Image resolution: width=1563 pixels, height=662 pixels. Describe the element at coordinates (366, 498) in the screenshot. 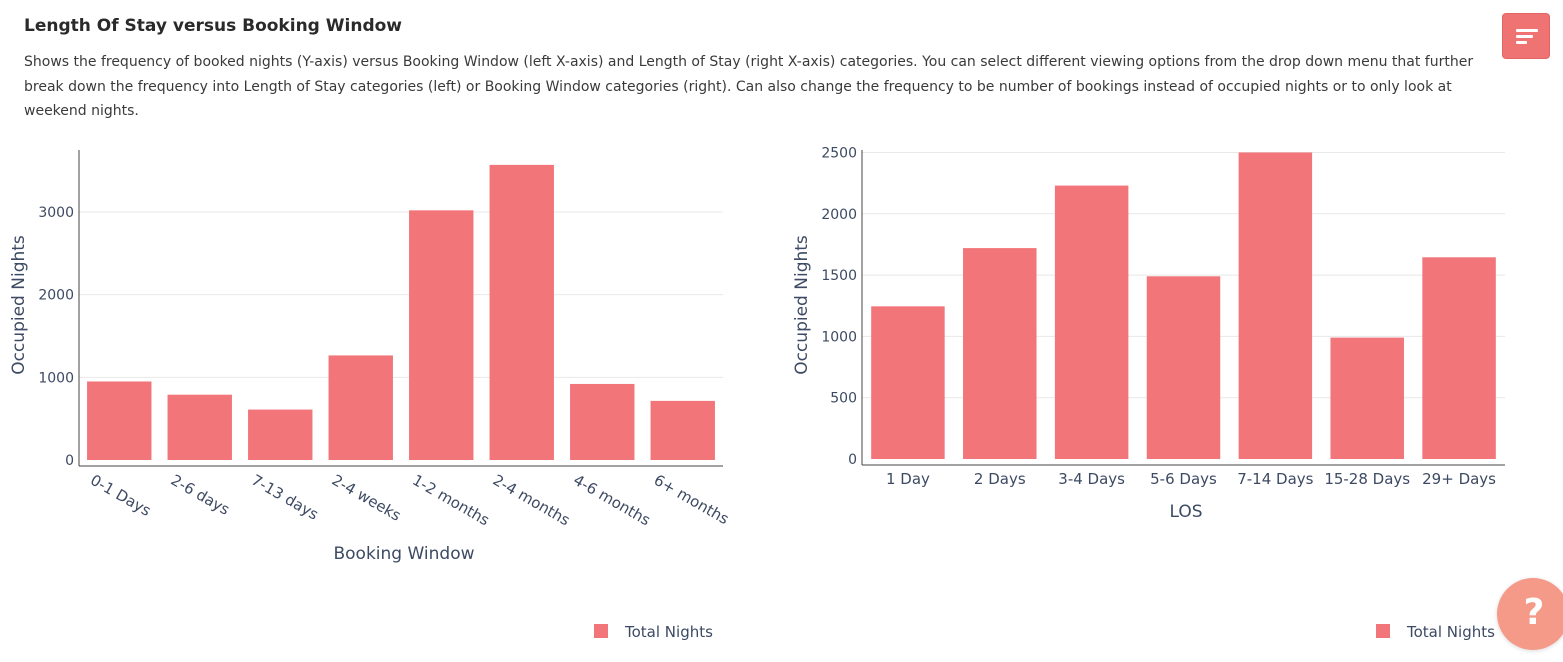

I see `x-tick-label: 2-4 weeks` at that location.